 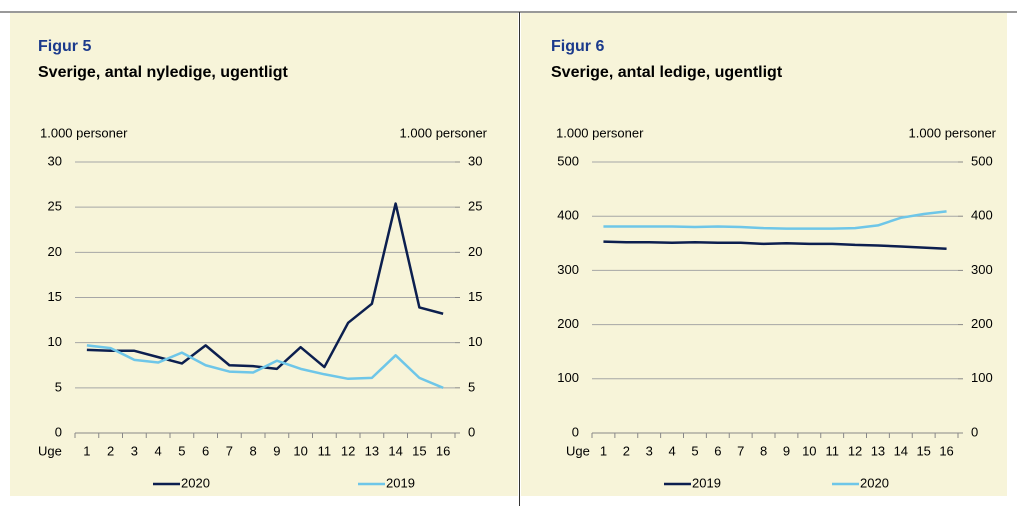 I want to click on y2-tick-label: 5, so click(x=471, y=386).